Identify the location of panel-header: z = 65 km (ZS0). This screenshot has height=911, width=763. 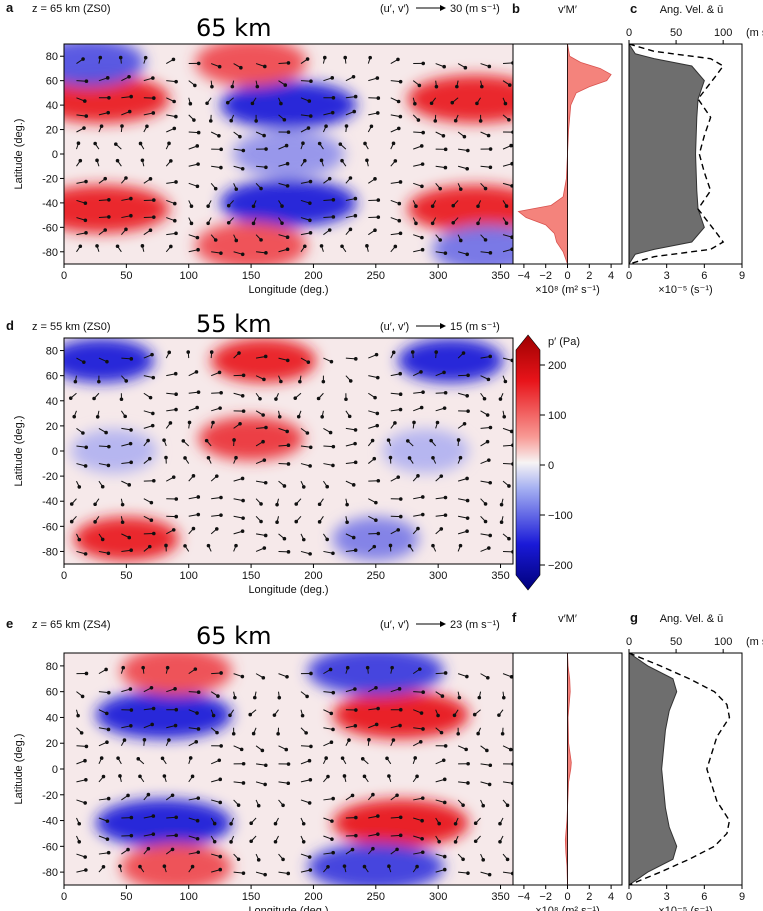
(71, 9).